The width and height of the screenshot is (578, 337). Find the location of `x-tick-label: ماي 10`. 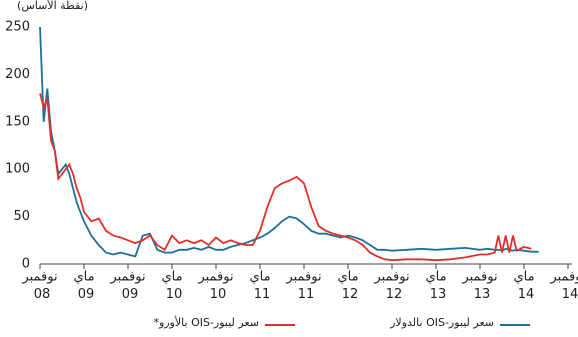

x-tick-label: ماي 10 is located at coordinates (171, 286).